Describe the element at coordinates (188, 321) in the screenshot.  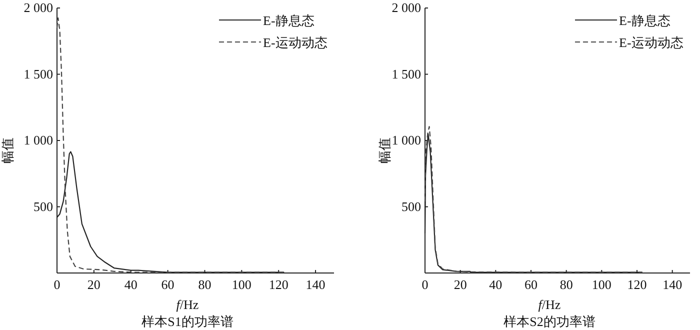
I see `text: 样本S1的功率谱` at that location.